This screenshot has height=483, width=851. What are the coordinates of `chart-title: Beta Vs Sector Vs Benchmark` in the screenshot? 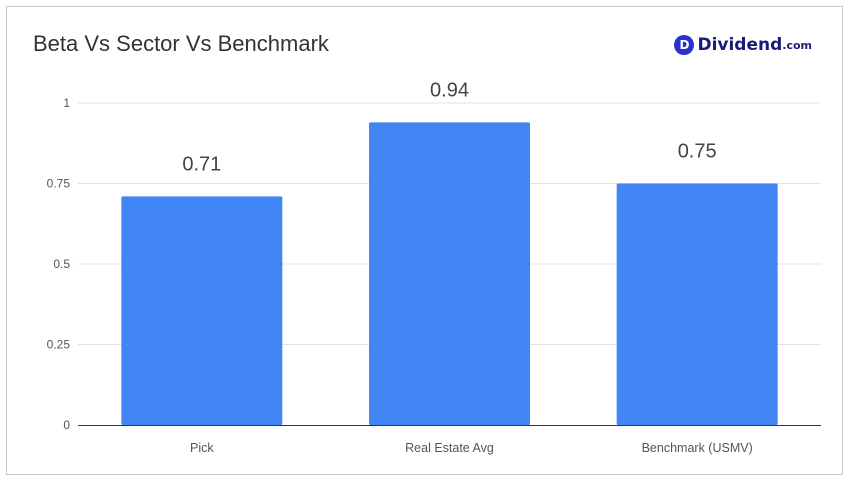 It's located at (181, 43).